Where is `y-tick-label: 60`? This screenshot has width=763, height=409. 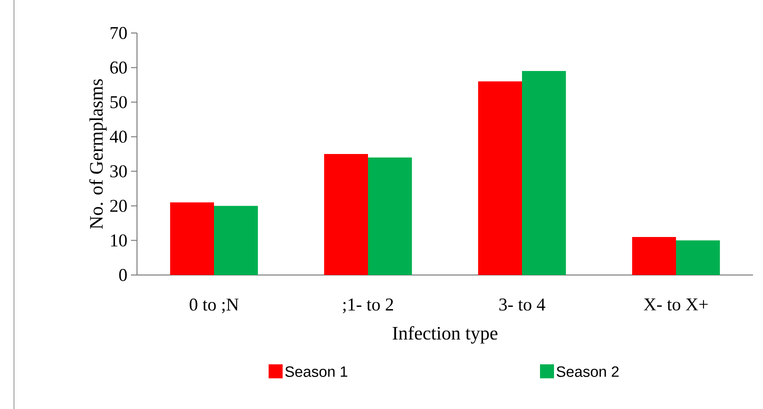 y-tick-label: 60 is located at coordinates (118, 68).